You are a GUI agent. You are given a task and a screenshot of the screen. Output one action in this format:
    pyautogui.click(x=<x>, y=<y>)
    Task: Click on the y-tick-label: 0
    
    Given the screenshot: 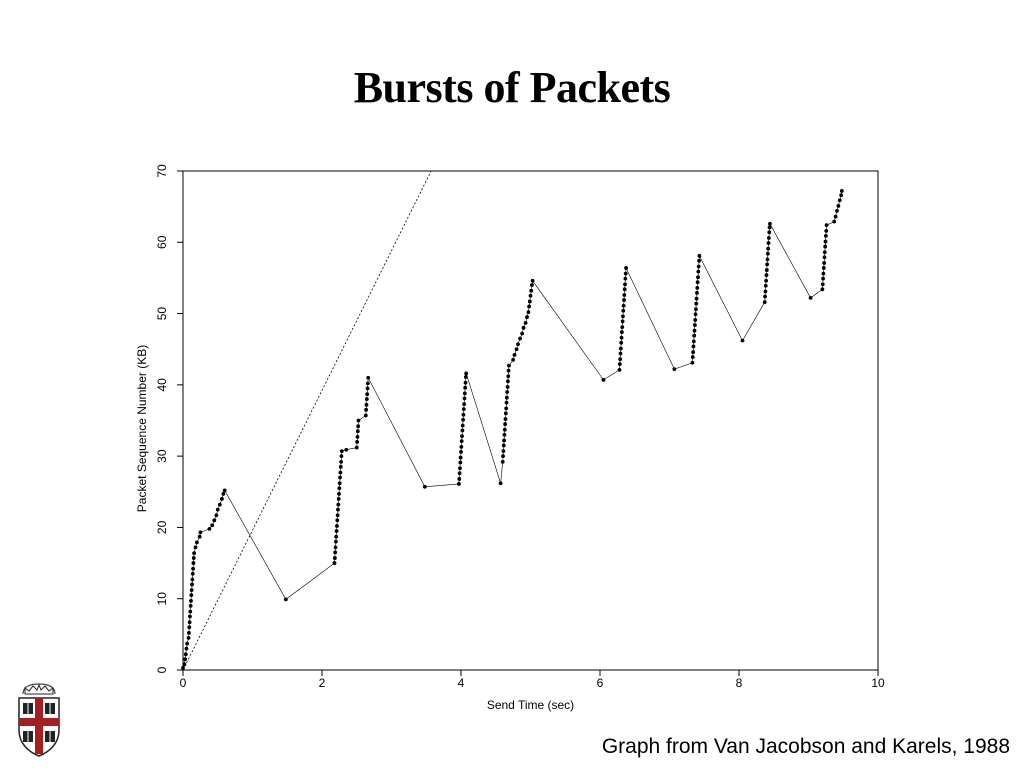 What is the action you would take?
    pyautogui.click(x=162, y=669)
    